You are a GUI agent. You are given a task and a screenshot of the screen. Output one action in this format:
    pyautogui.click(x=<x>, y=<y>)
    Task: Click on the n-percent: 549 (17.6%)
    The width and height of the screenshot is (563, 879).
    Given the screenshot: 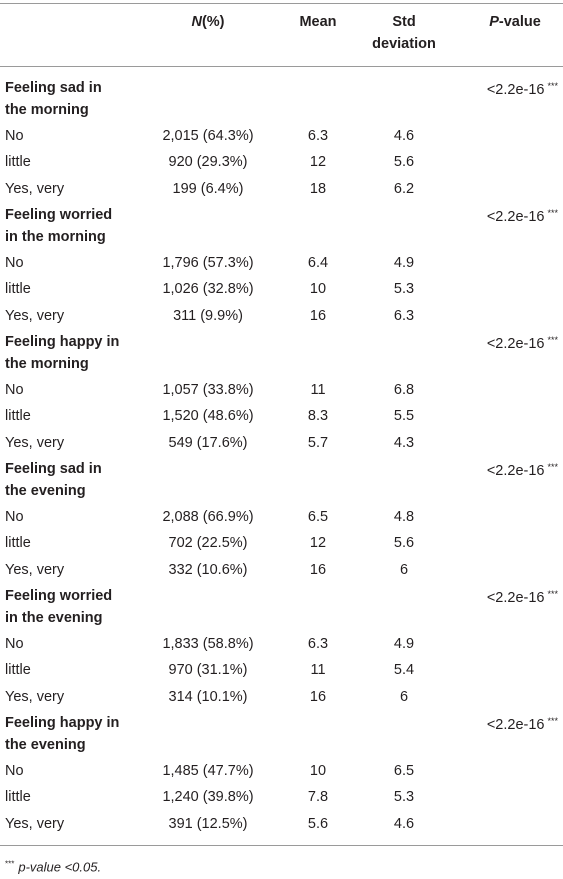 What is the action you would take?
    pyautogui.click(x=208, y=442)
    